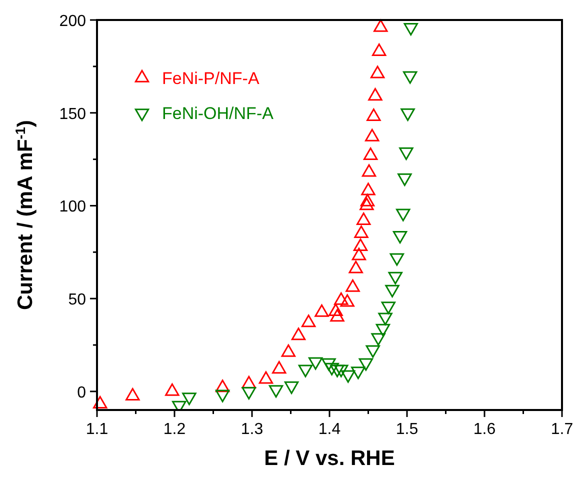  What do you see at coordinates (562, 429) in the screenshot?
I see `x-tick-label: 1.7` at bounding box center [562, 429].